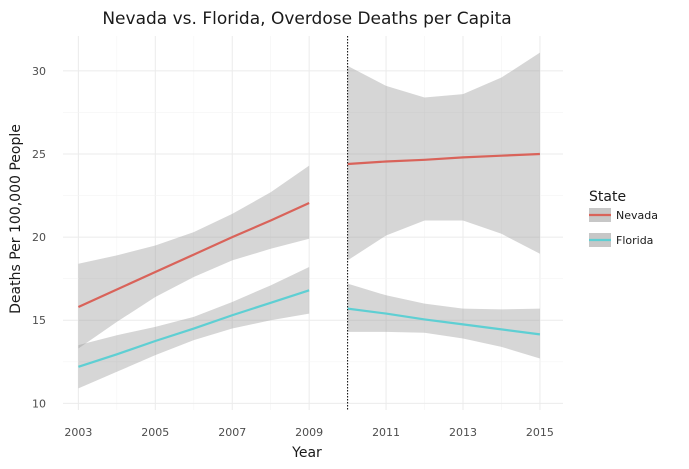  I want to click on y-tick-label: 15, so click(39, 320).